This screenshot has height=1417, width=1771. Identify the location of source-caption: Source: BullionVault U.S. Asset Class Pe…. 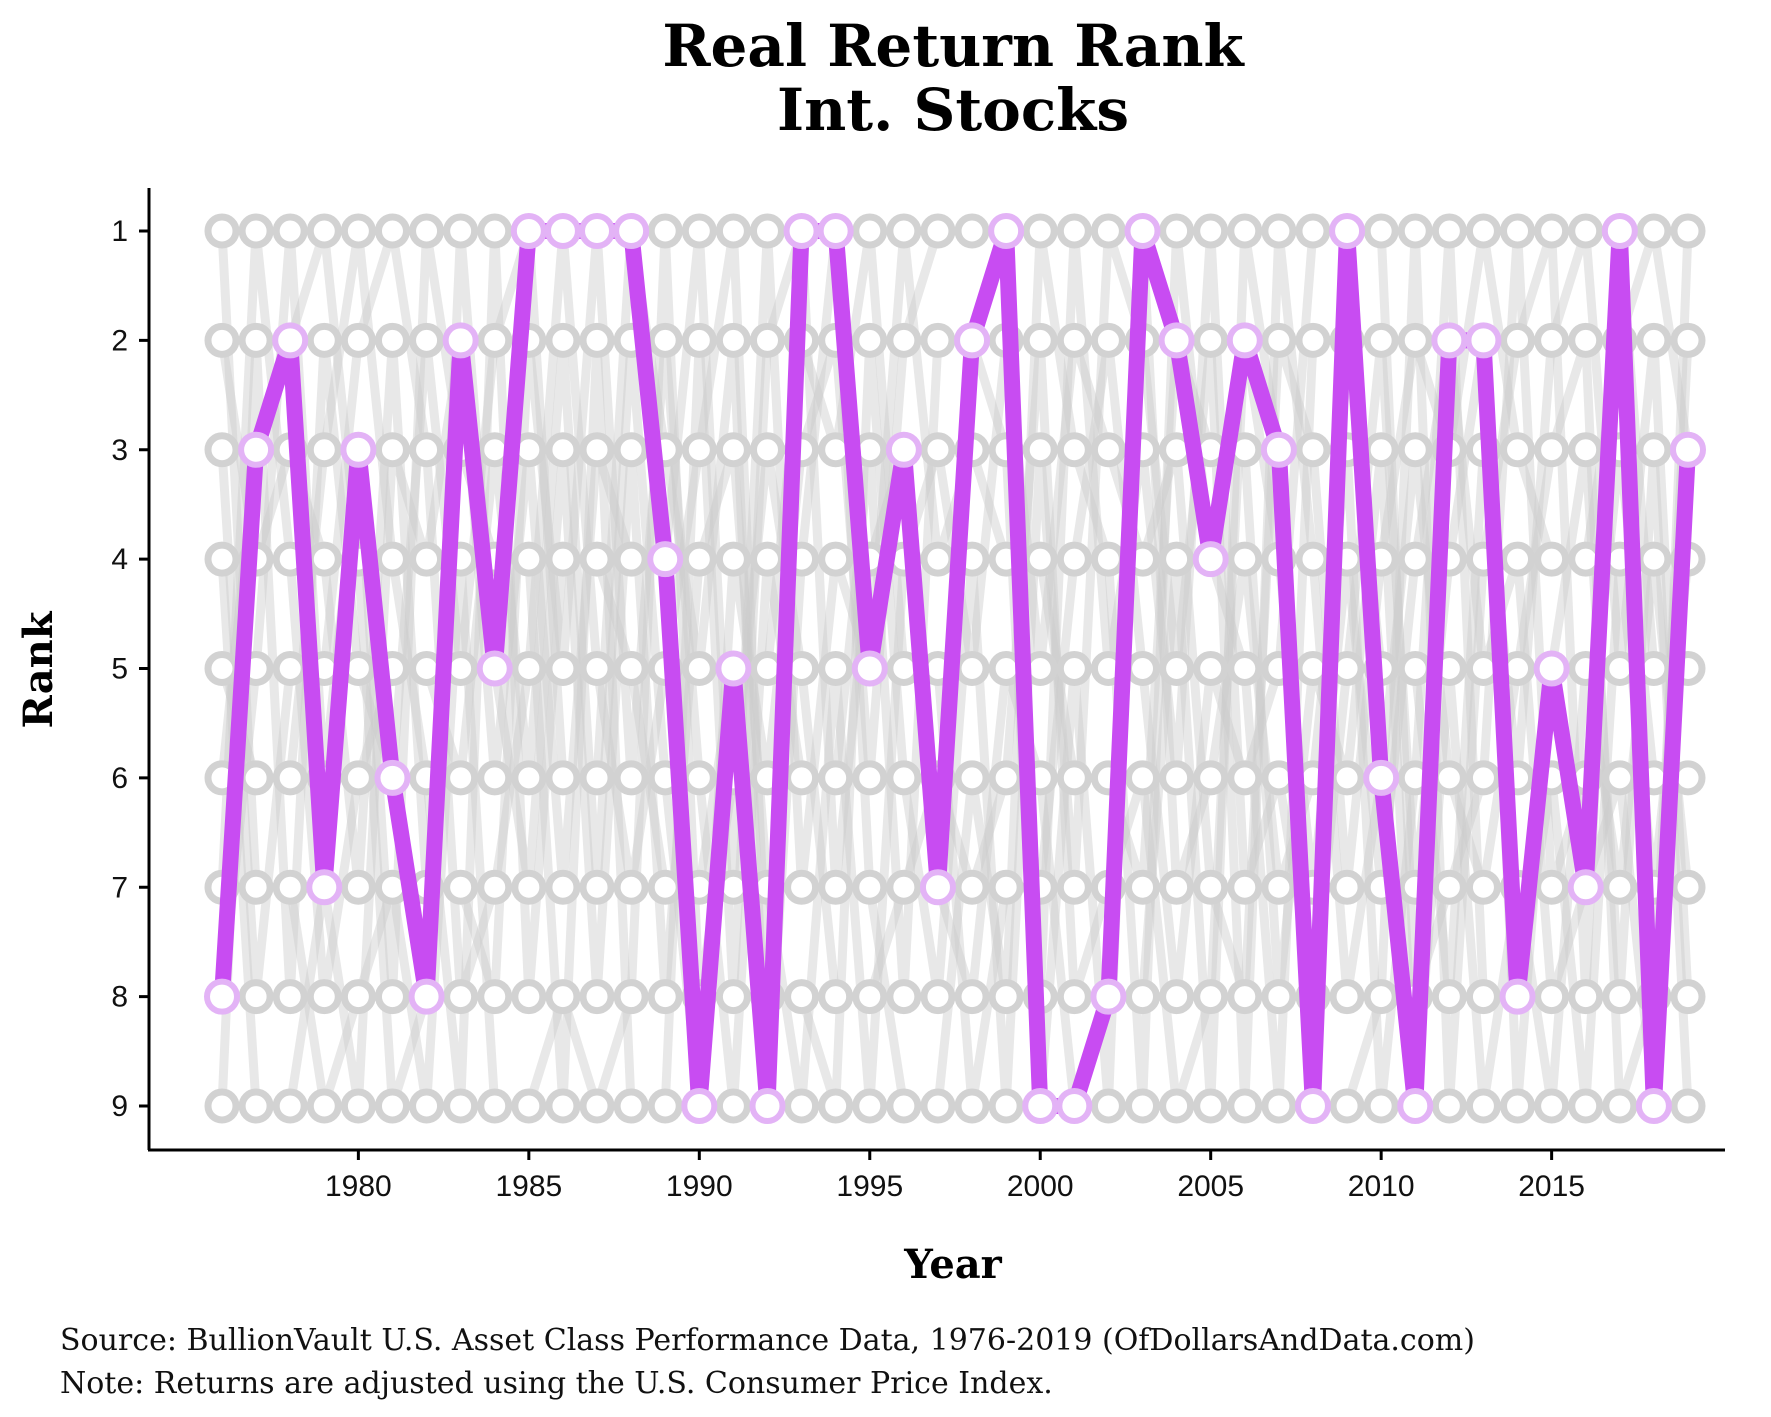
(767, 1340).